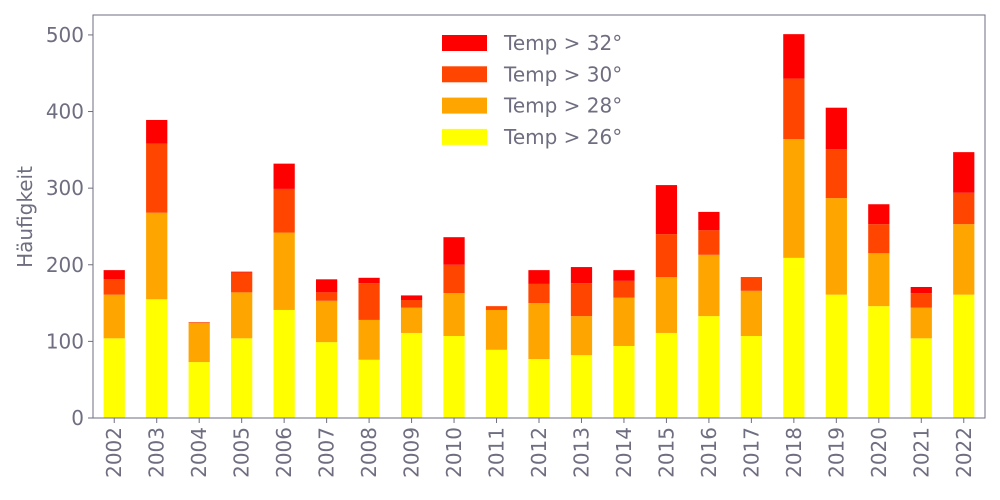 The width and height of the screenshot is (1000, 500). What do you see at coordinates (65, 265) in the screenshot?
I see `y-tick-label: 200` at bounding box center [65, 265].